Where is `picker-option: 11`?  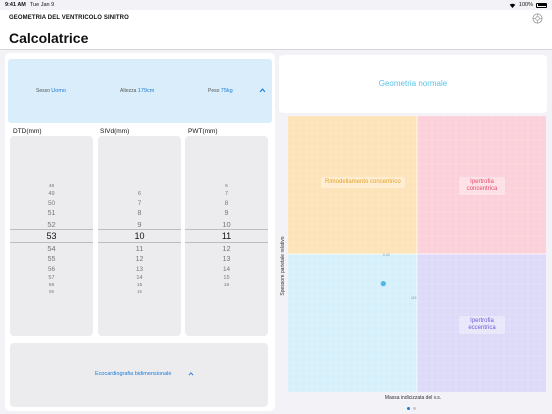 picker-option: 11 is located at coordinates (139, 249).